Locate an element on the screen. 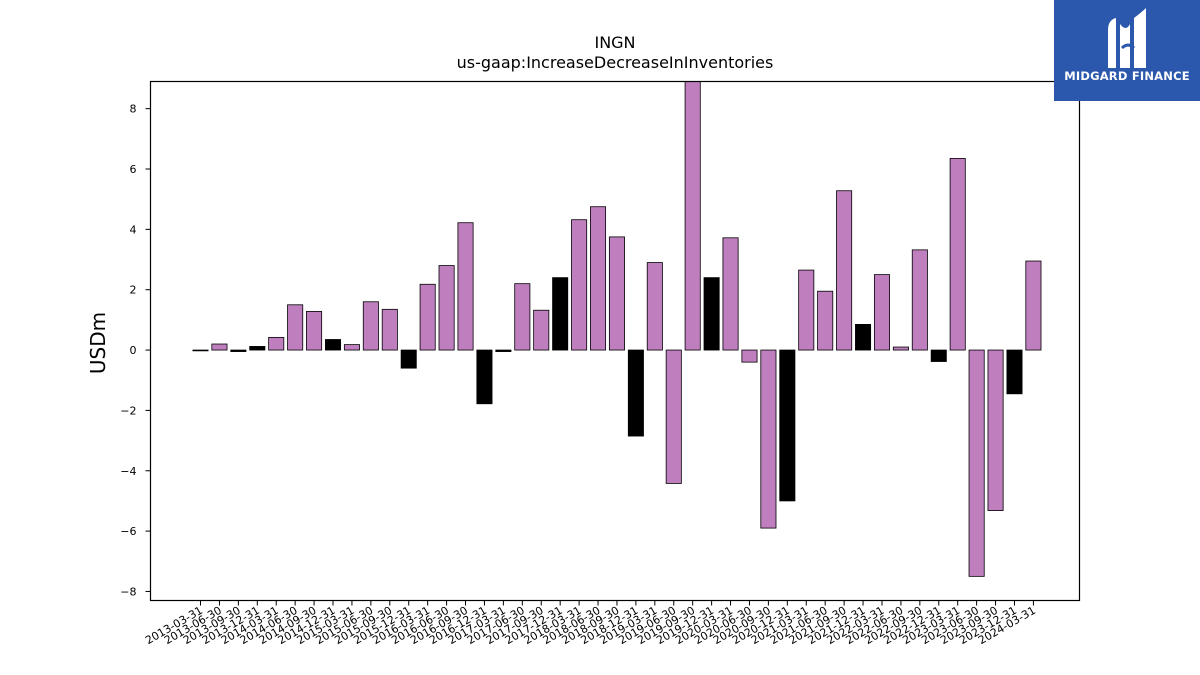  y-axis-ticks: −8 −6 −4 −2 0 2 4 6 8 is located at coordinates (135, 350).